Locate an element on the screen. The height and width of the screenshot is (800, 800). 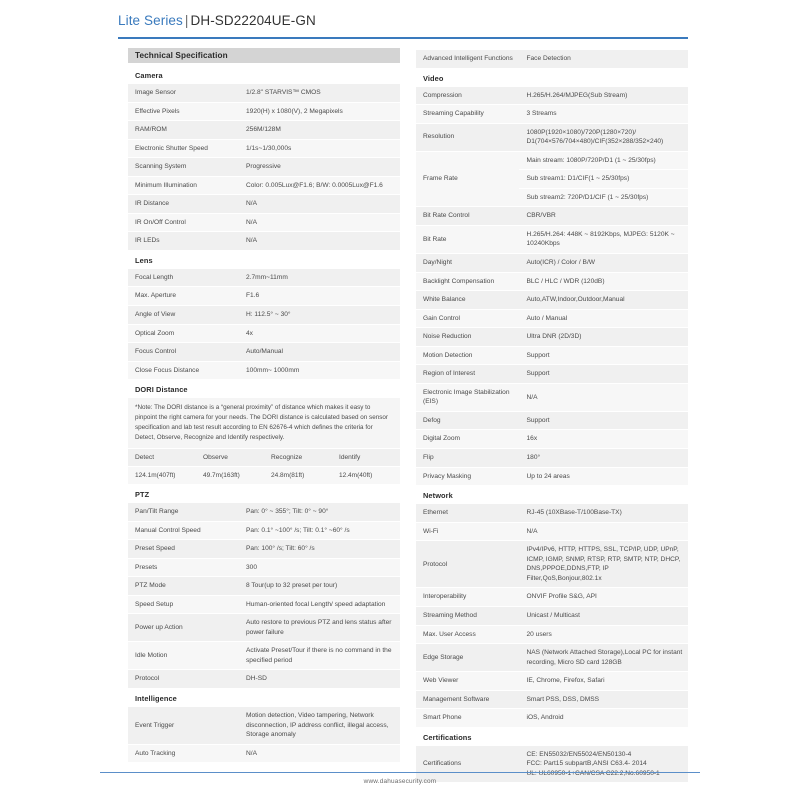
spec-label-protocol: Protocol is located at coordinates (468, 564).